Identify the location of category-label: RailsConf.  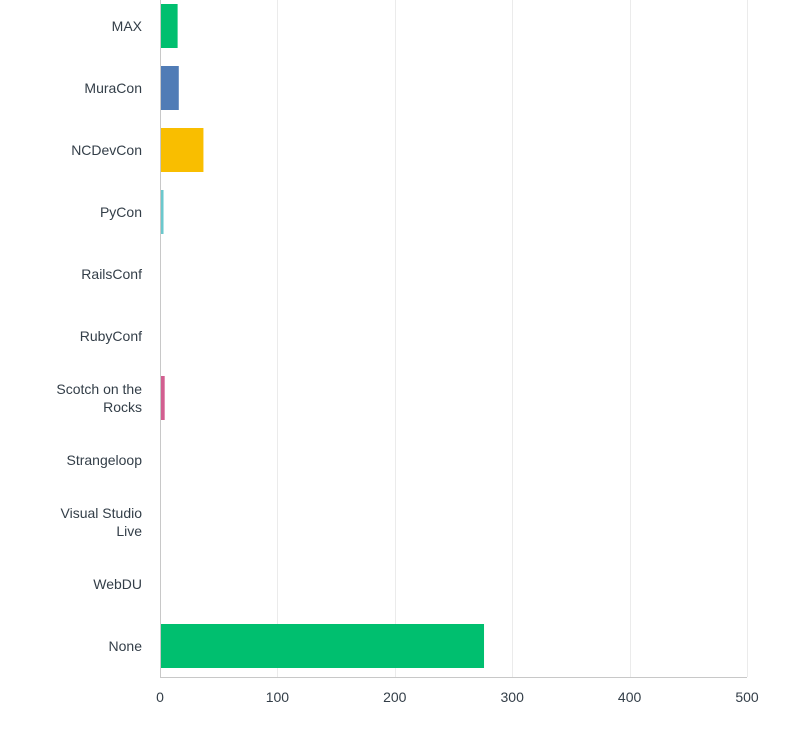
(111, 274).